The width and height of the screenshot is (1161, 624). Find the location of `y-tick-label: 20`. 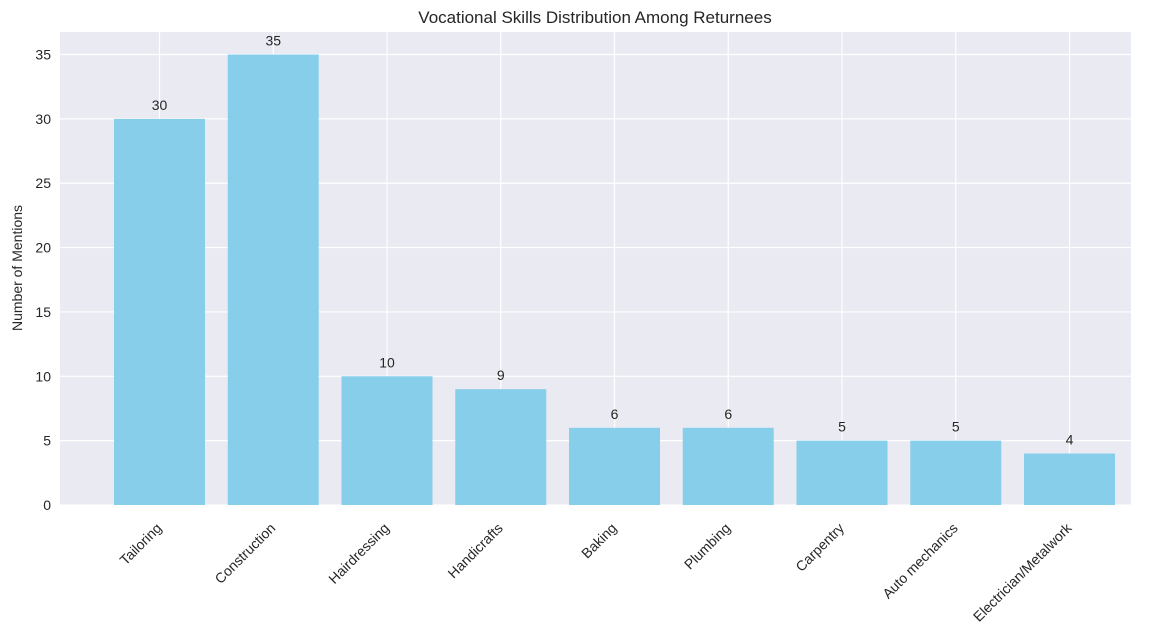

y-tick-label: 20 is located at coordinates (43, 248).